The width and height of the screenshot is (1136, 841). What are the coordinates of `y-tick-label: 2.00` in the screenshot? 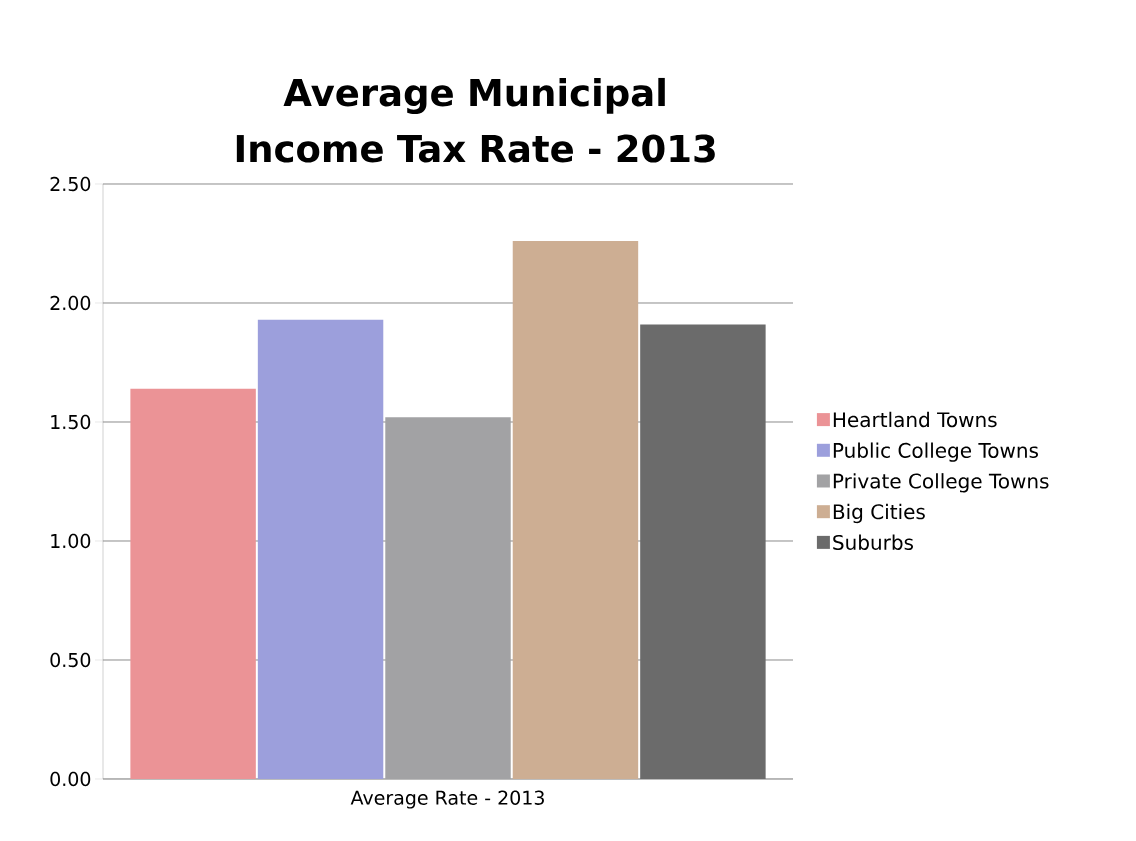 It's located at (70, 303).